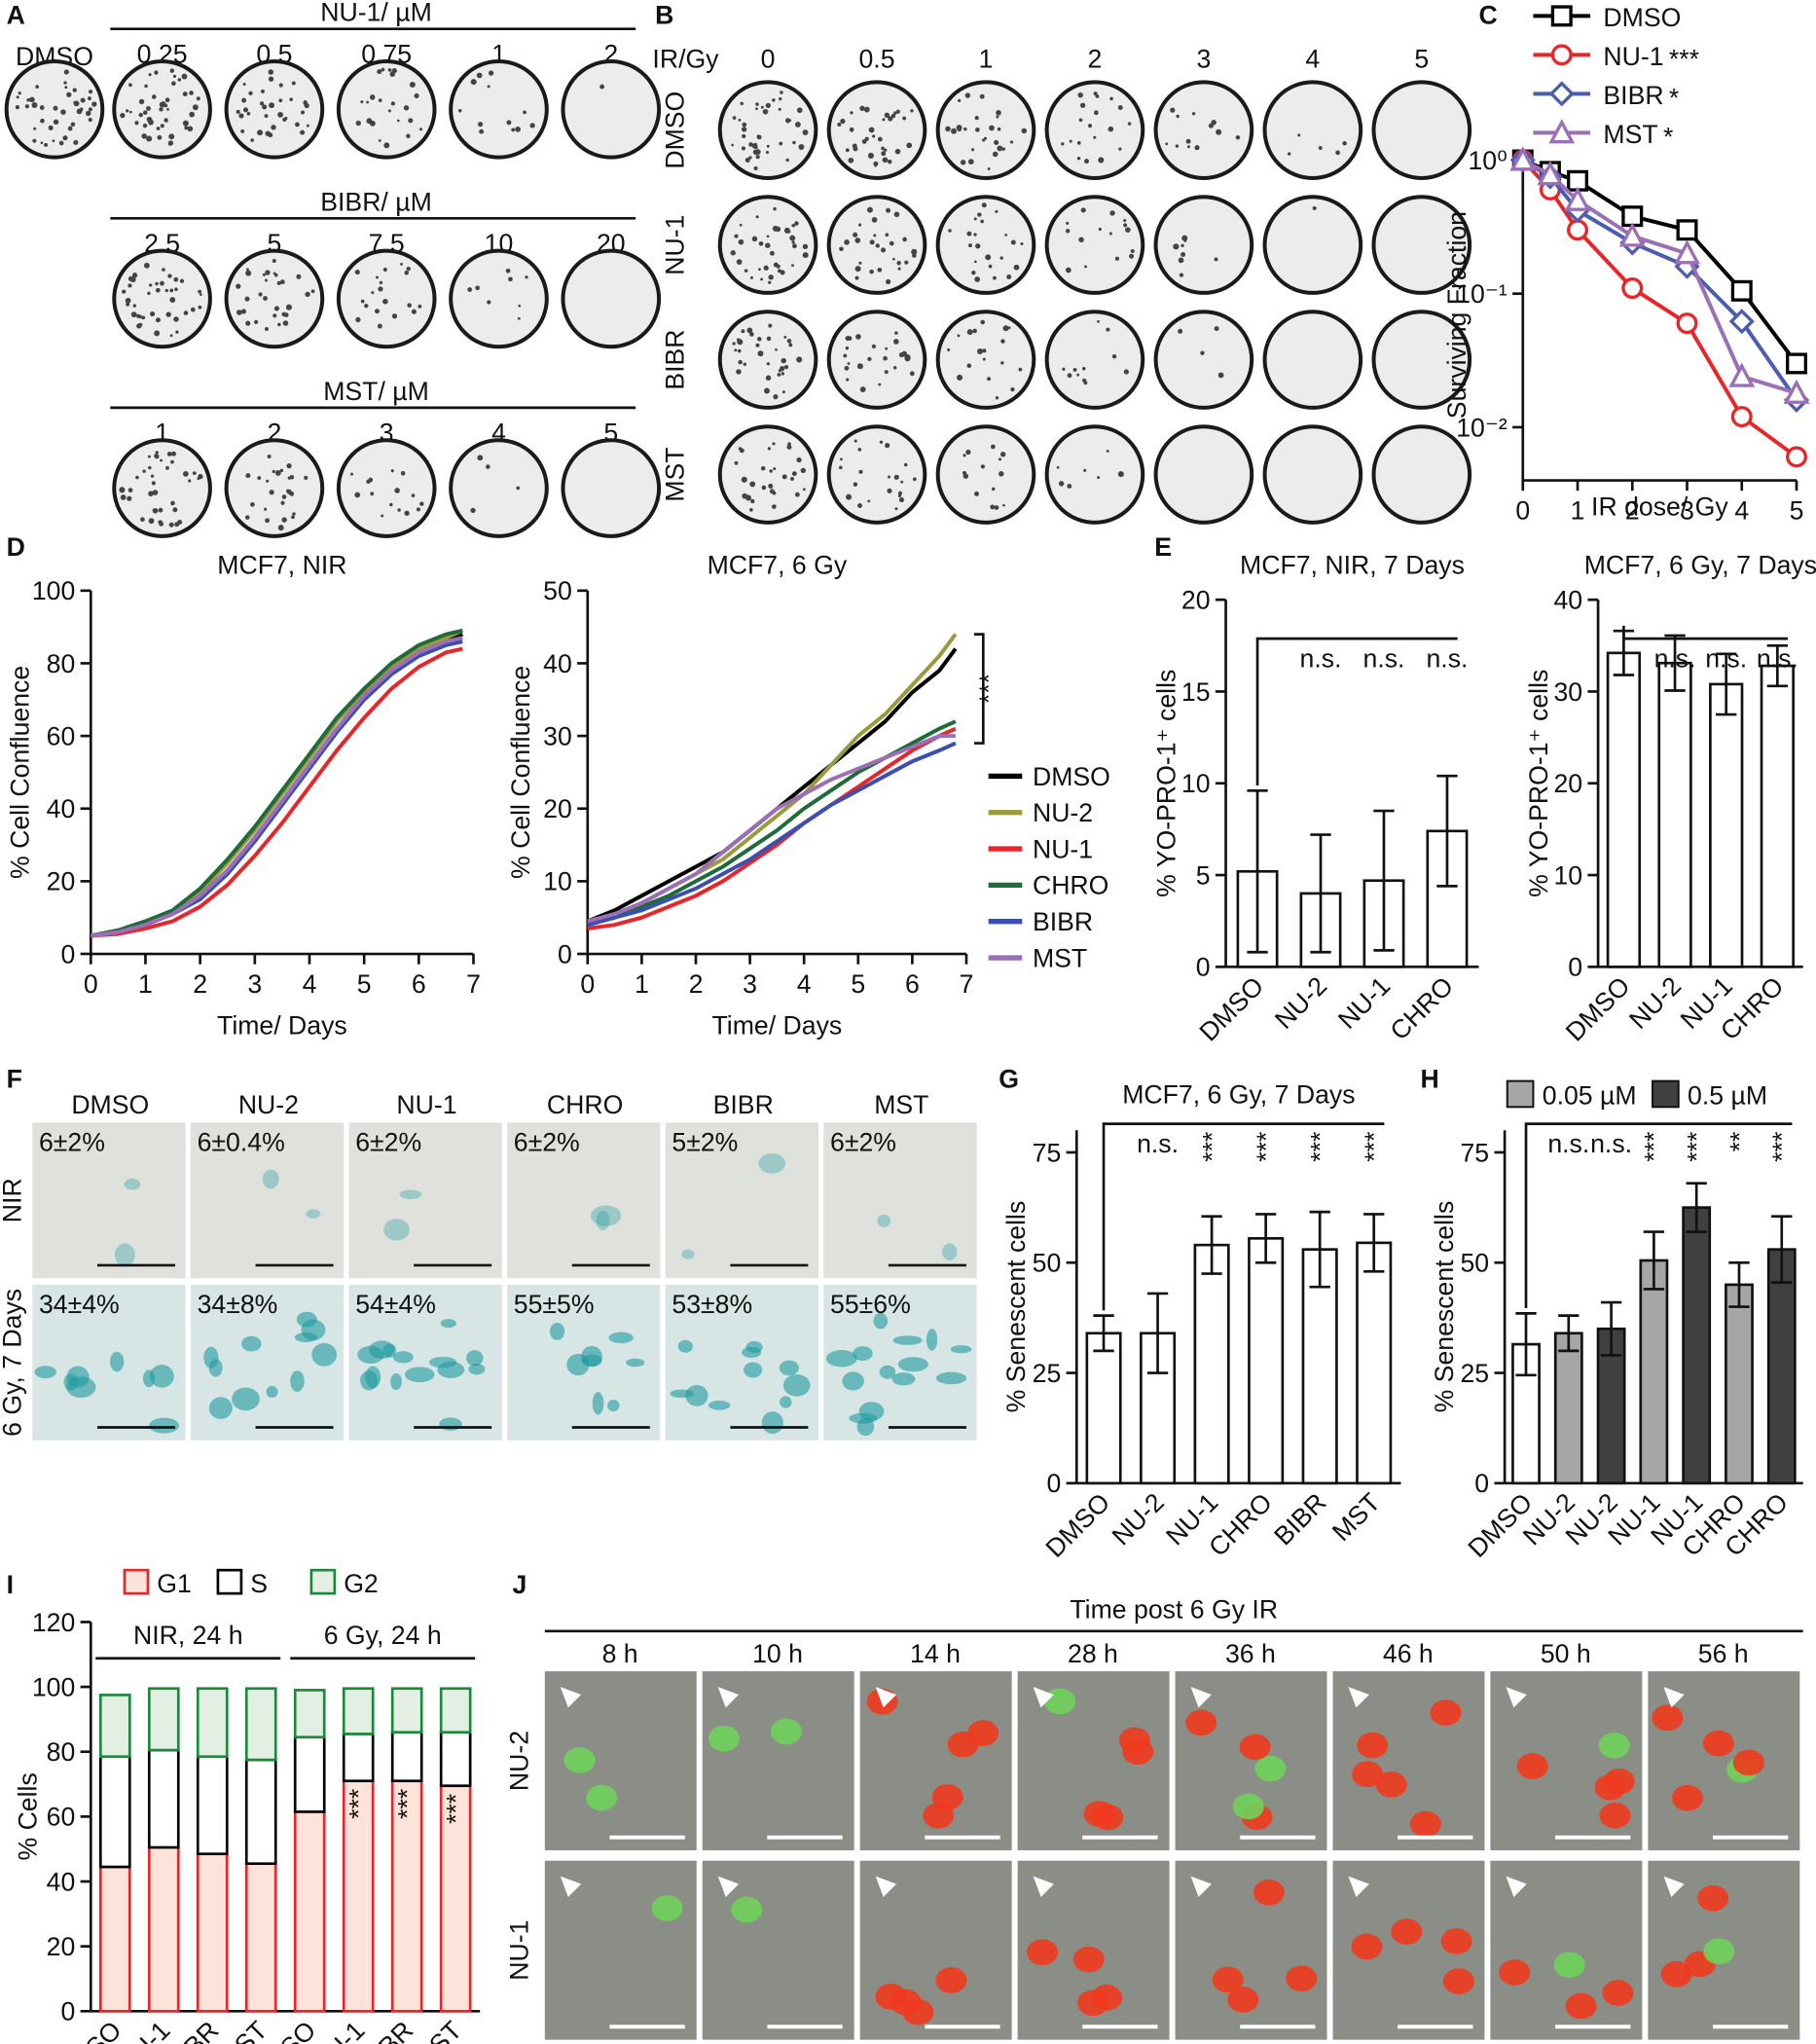 Image resolution: width=1816 pixels, height=2044 pixels. Describe the element at coordinates (79, 1305) in the screenshot. I see `percentage: 34±4%` at that location.